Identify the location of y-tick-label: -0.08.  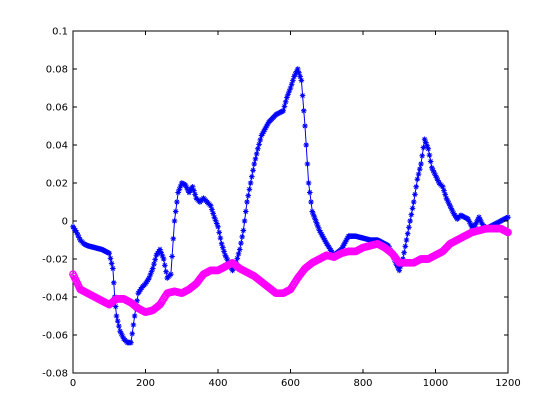
(55, 374).